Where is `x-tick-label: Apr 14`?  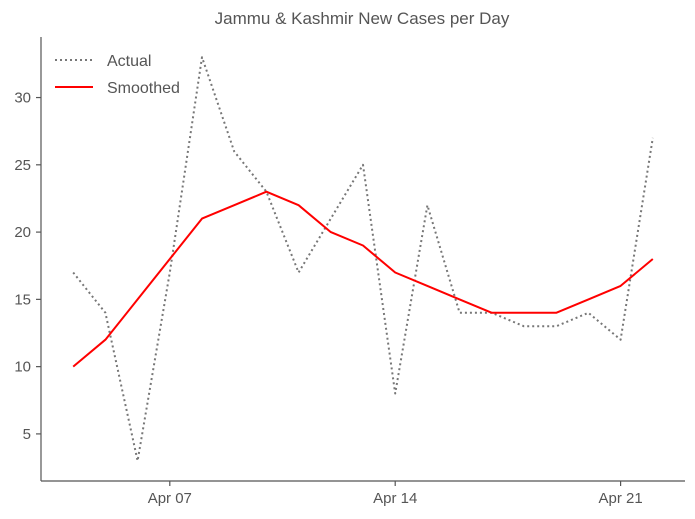 x-tick-label: Apr 14 is located at coordinates (395, 498).